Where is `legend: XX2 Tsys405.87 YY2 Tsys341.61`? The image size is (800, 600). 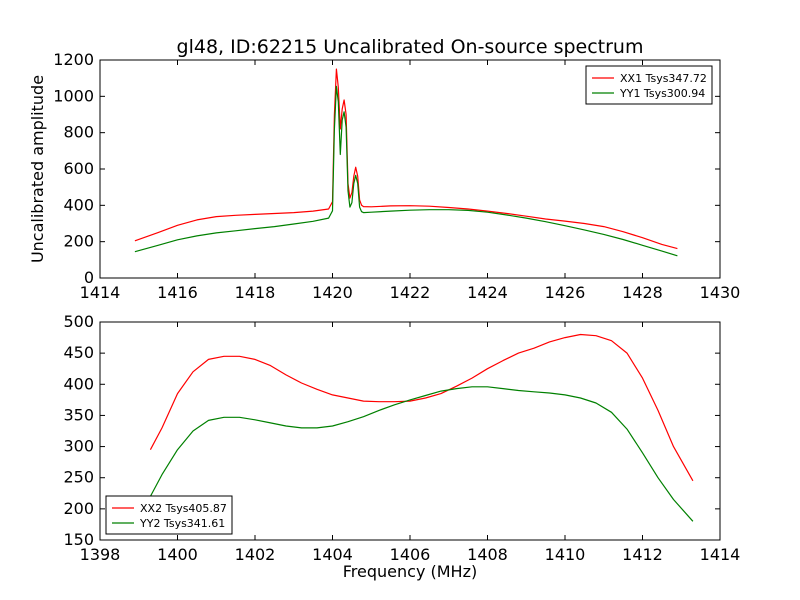 legend: XX2 Tsys405.87 YY2 Tsys341.61 is located at coordinates (169, 515).